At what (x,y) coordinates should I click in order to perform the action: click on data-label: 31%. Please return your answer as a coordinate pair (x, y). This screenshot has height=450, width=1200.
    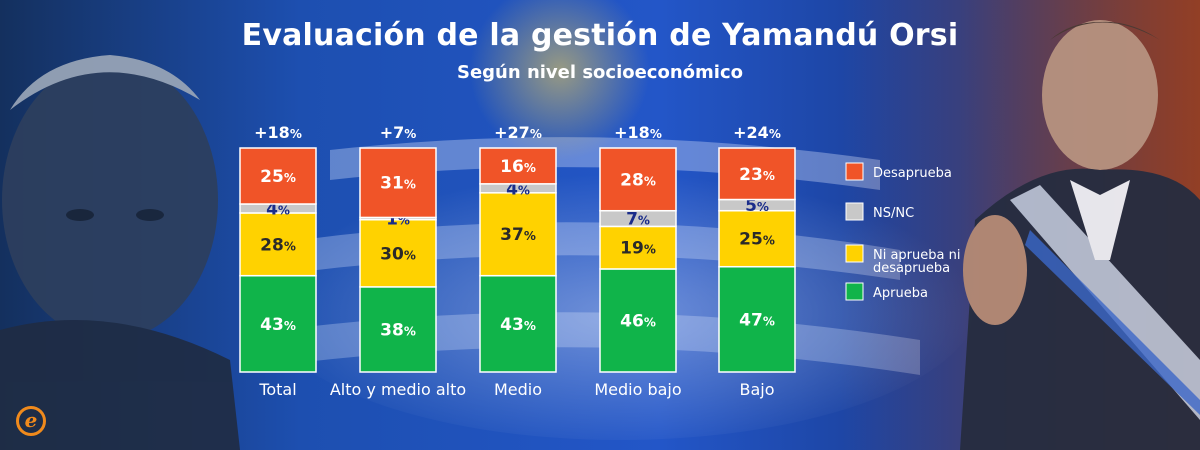
    Looking at the image, I should click on (398, 184).